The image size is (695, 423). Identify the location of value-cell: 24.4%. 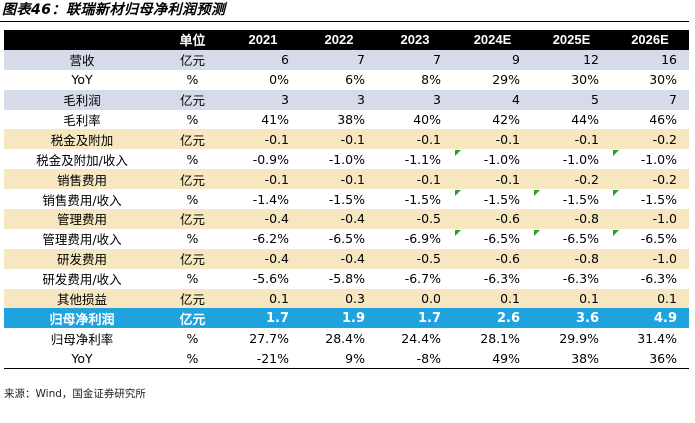
(415, 338).